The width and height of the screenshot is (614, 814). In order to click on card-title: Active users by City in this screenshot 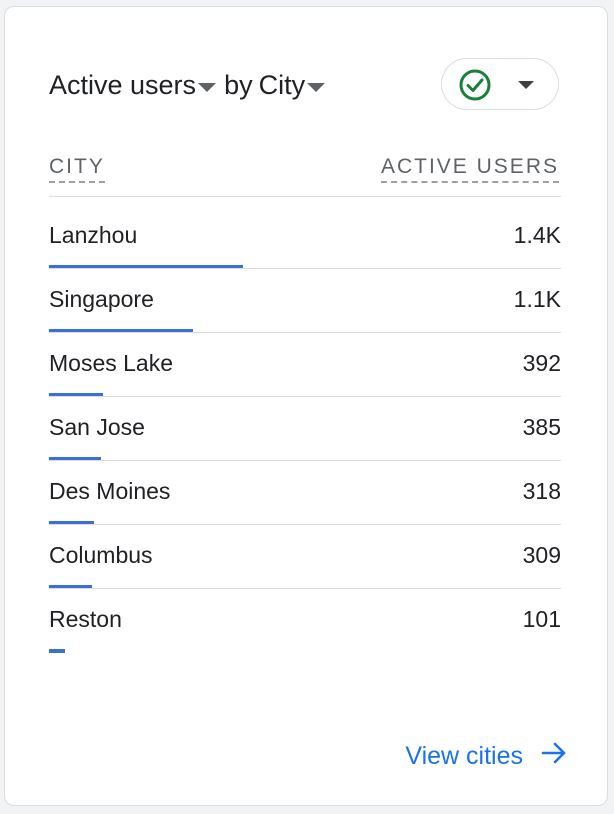, I will do `click(187, 85)`.